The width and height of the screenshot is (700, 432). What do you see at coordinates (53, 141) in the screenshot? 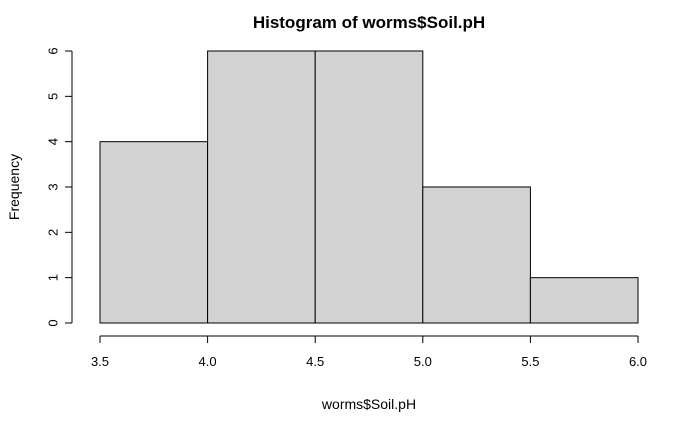
I see `y-tick-label-4: 4` at bounding box center [53, 141].